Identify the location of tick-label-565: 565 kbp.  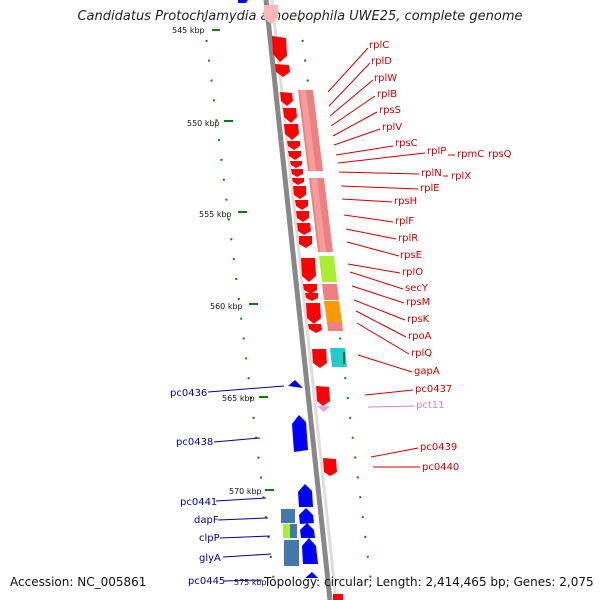
(238, 398).